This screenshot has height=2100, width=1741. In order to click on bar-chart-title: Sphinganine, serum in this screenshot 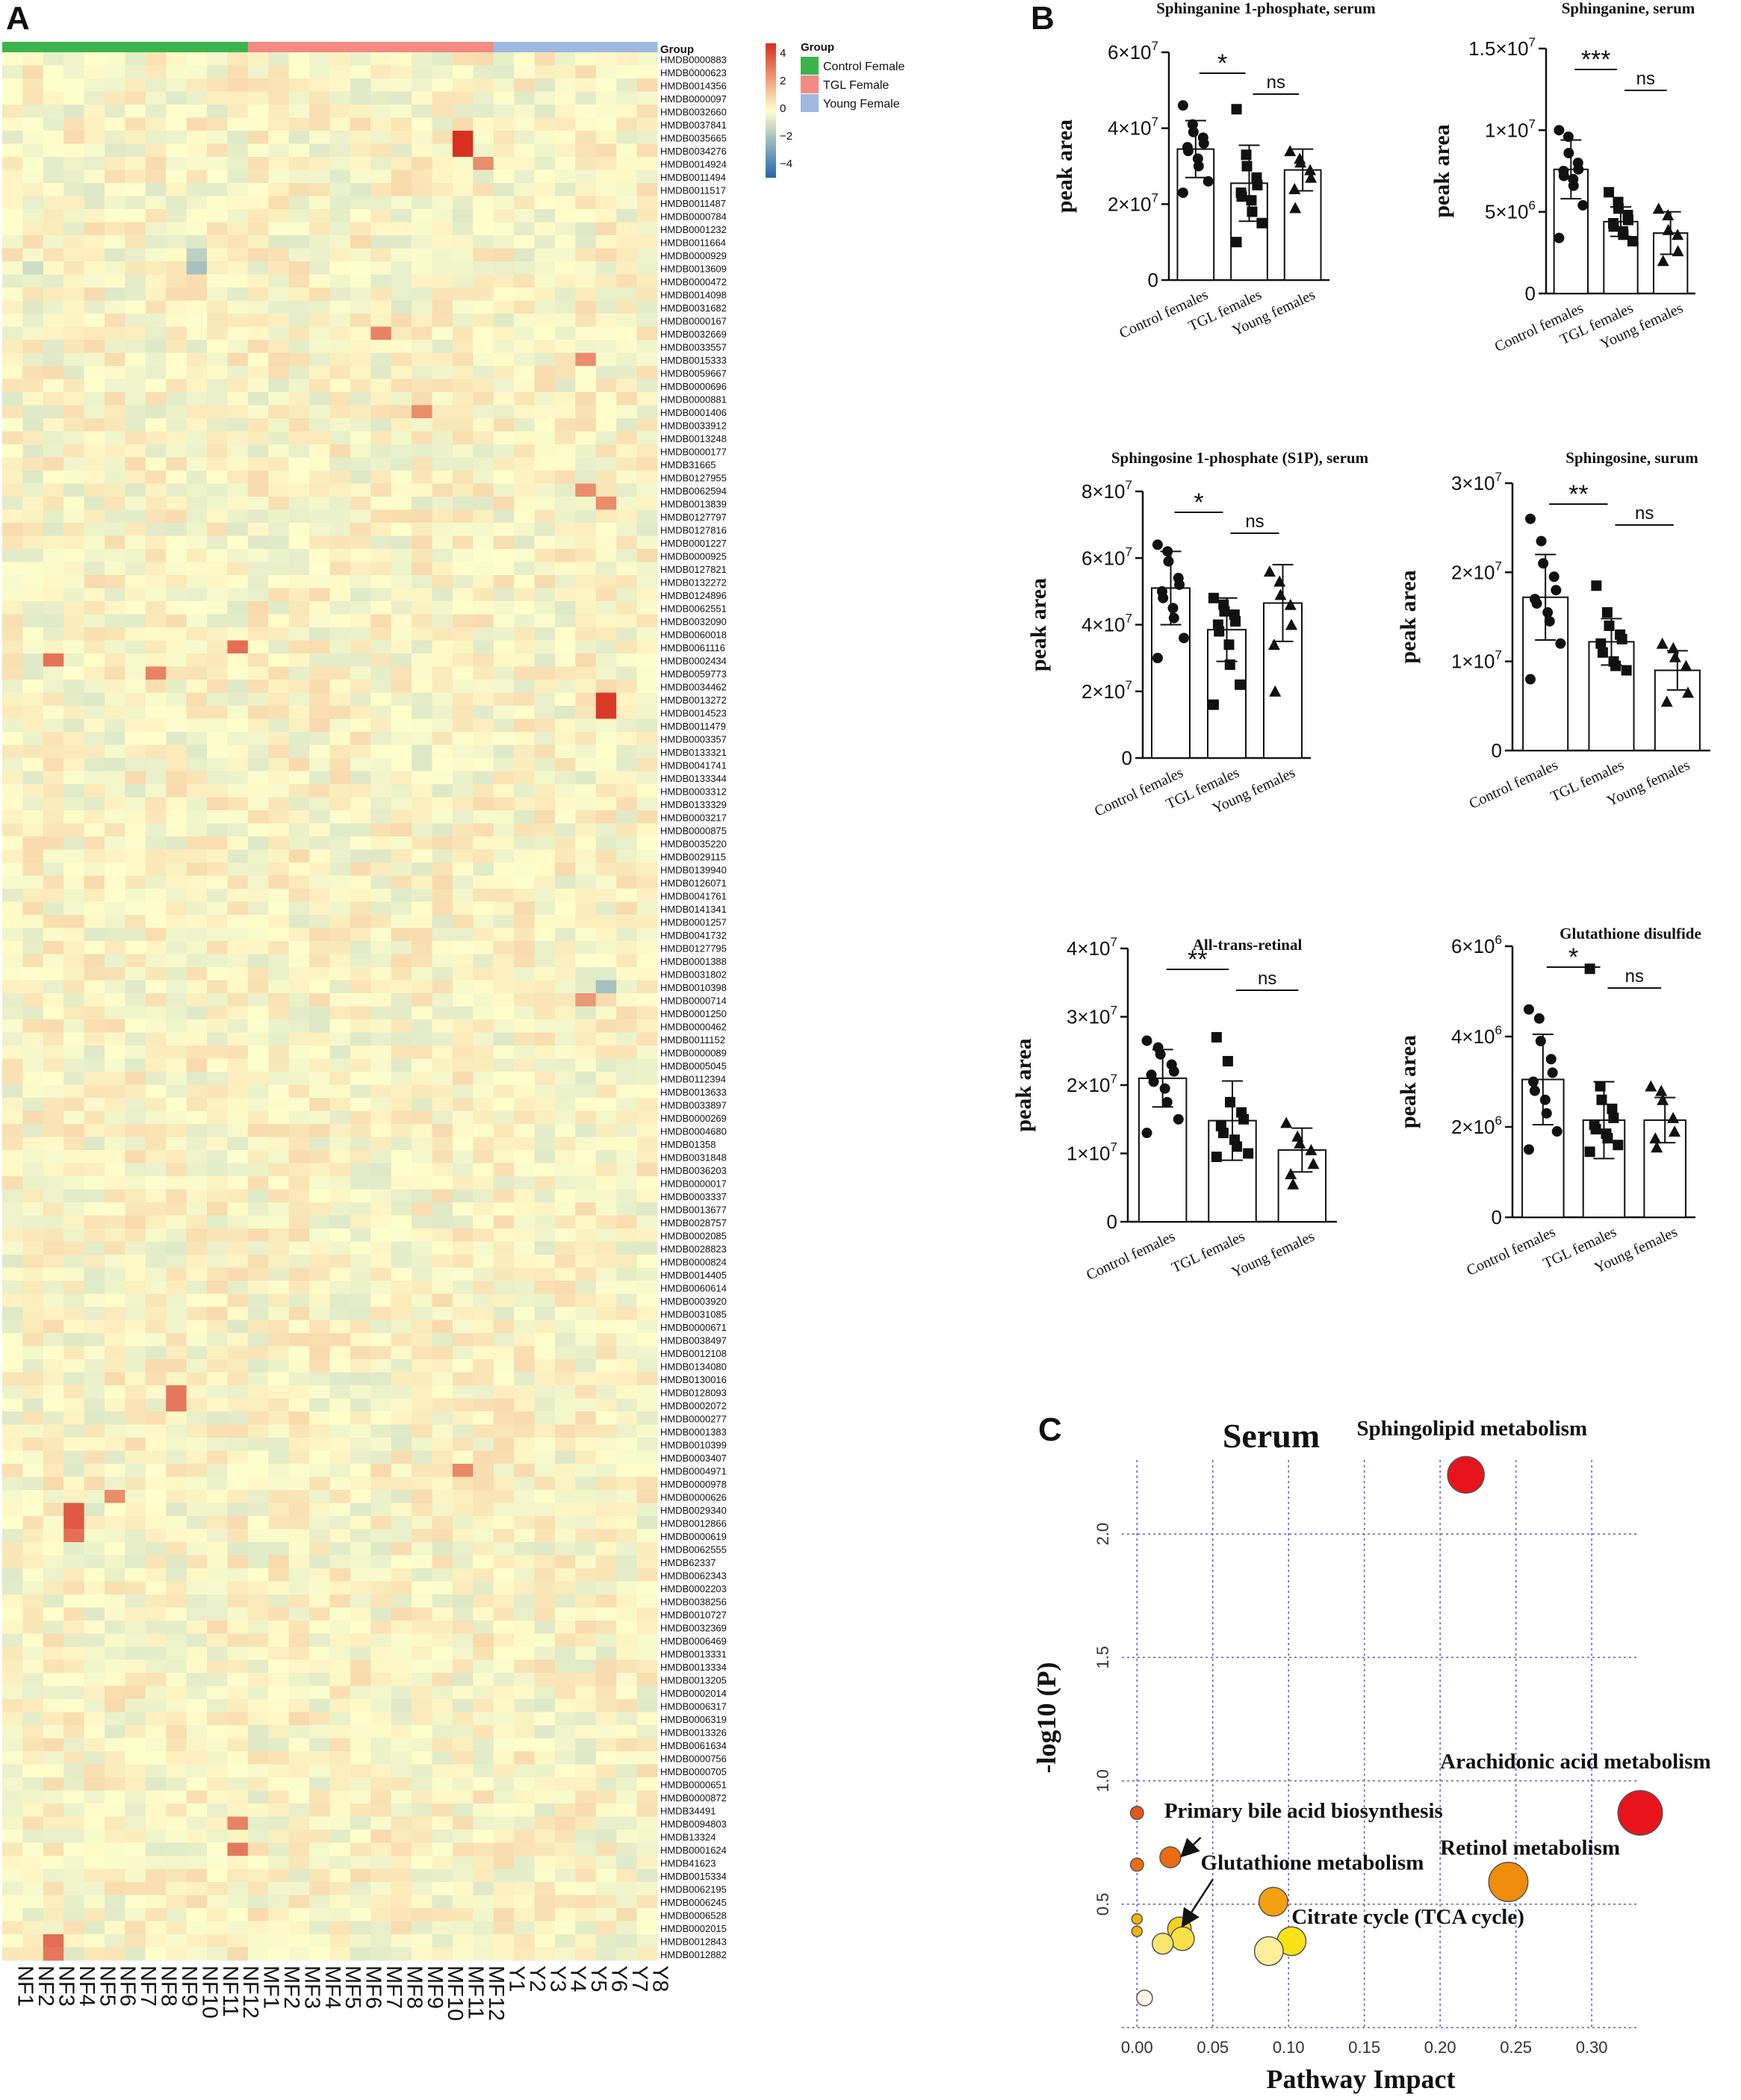, I will do `click(1628, 8)`.